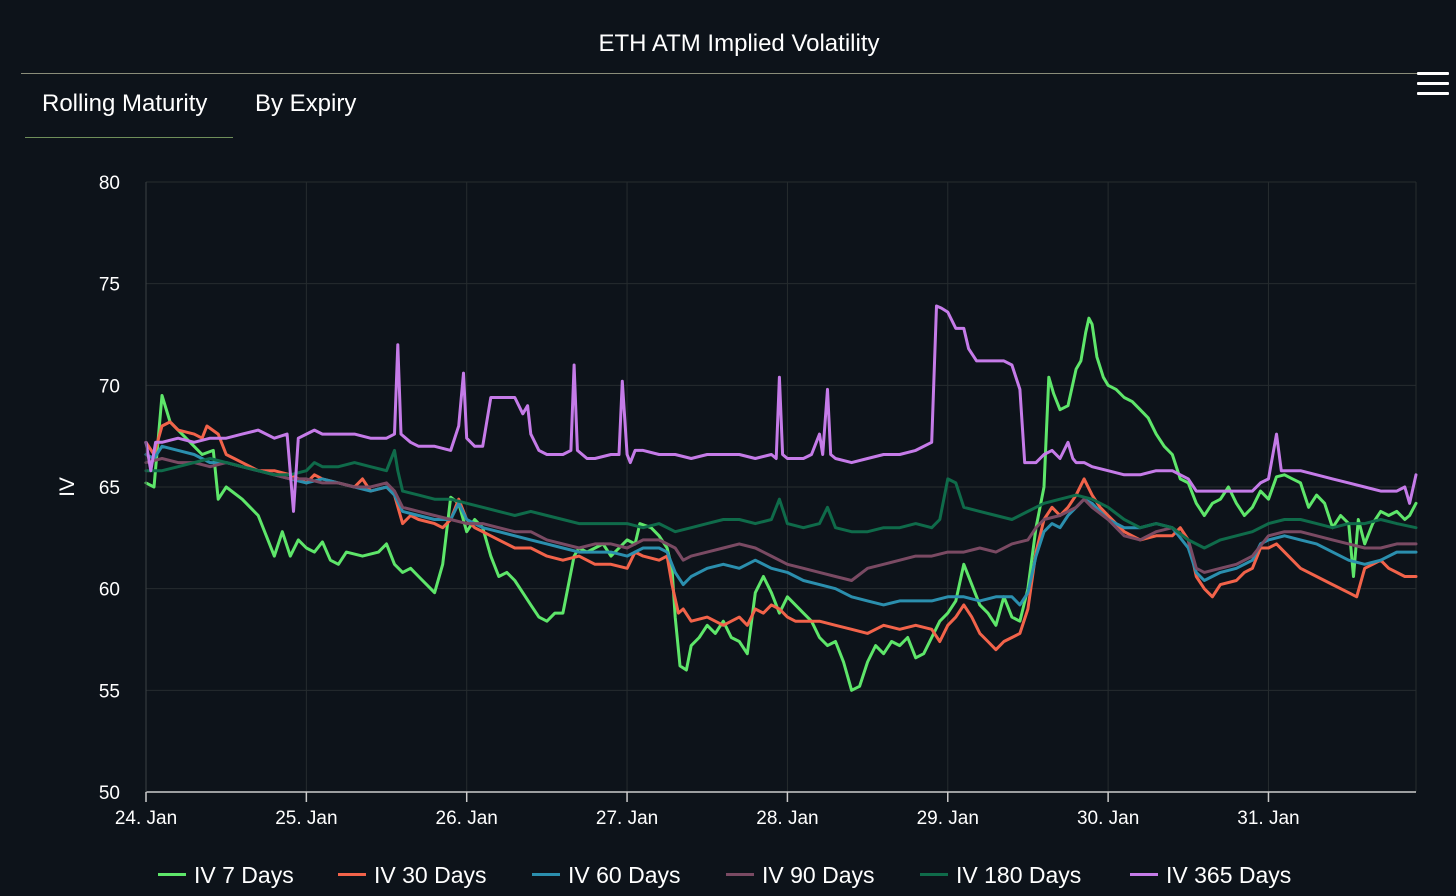 The image size is (1456, 896). What do you see at coordinates (109, 590) in the screenshot?
I see `y-tick-label: 60` at bounding box center [109, 590].